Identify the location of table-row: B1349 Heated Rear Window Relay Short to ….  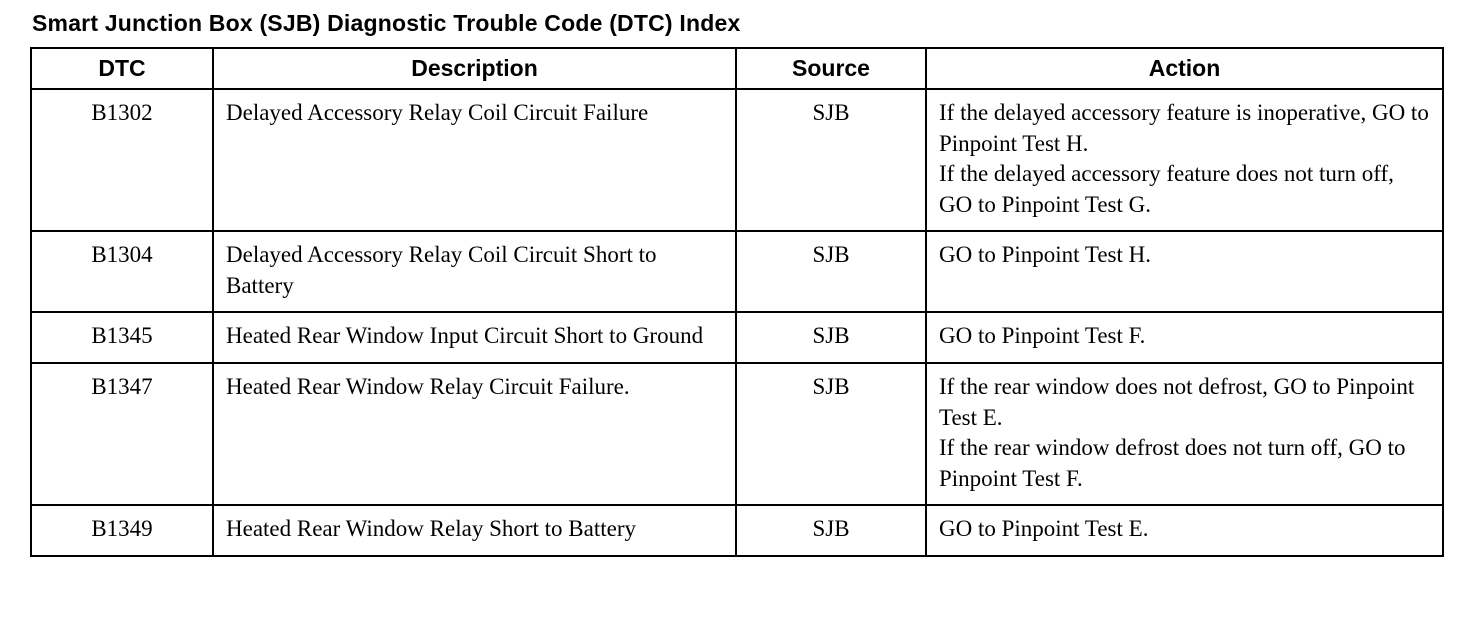
(737, 530).